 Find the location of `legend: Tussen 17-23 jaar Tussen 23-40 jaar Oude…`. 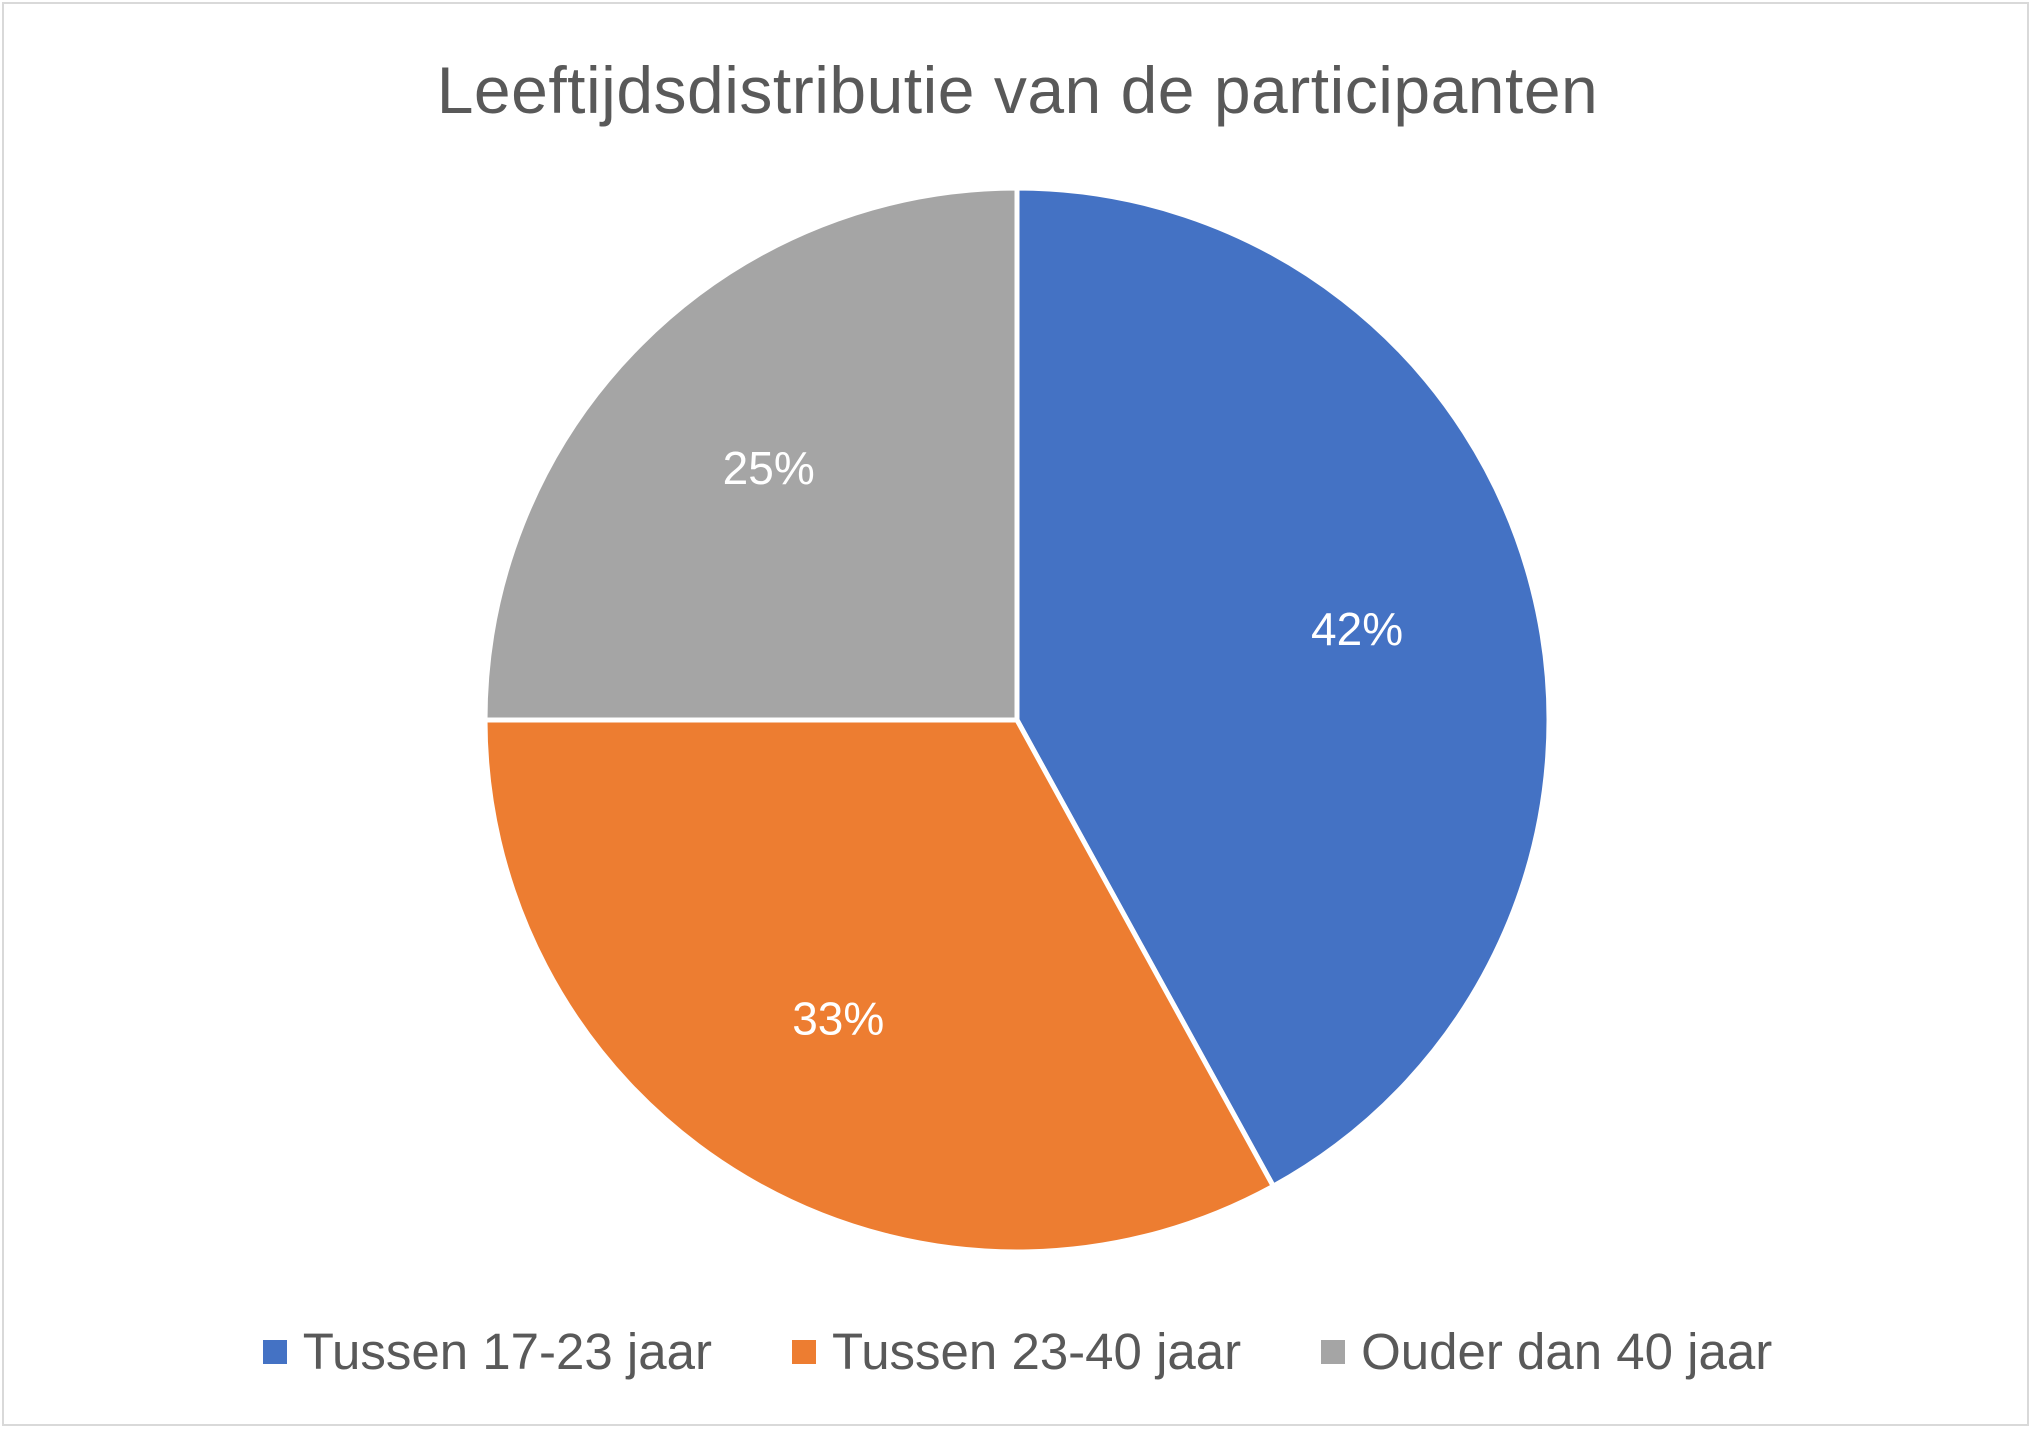

legend: Tussen 17-23 jaar Tussen 23-40 jaar Oude… is located at coordinates (1017, 1351).